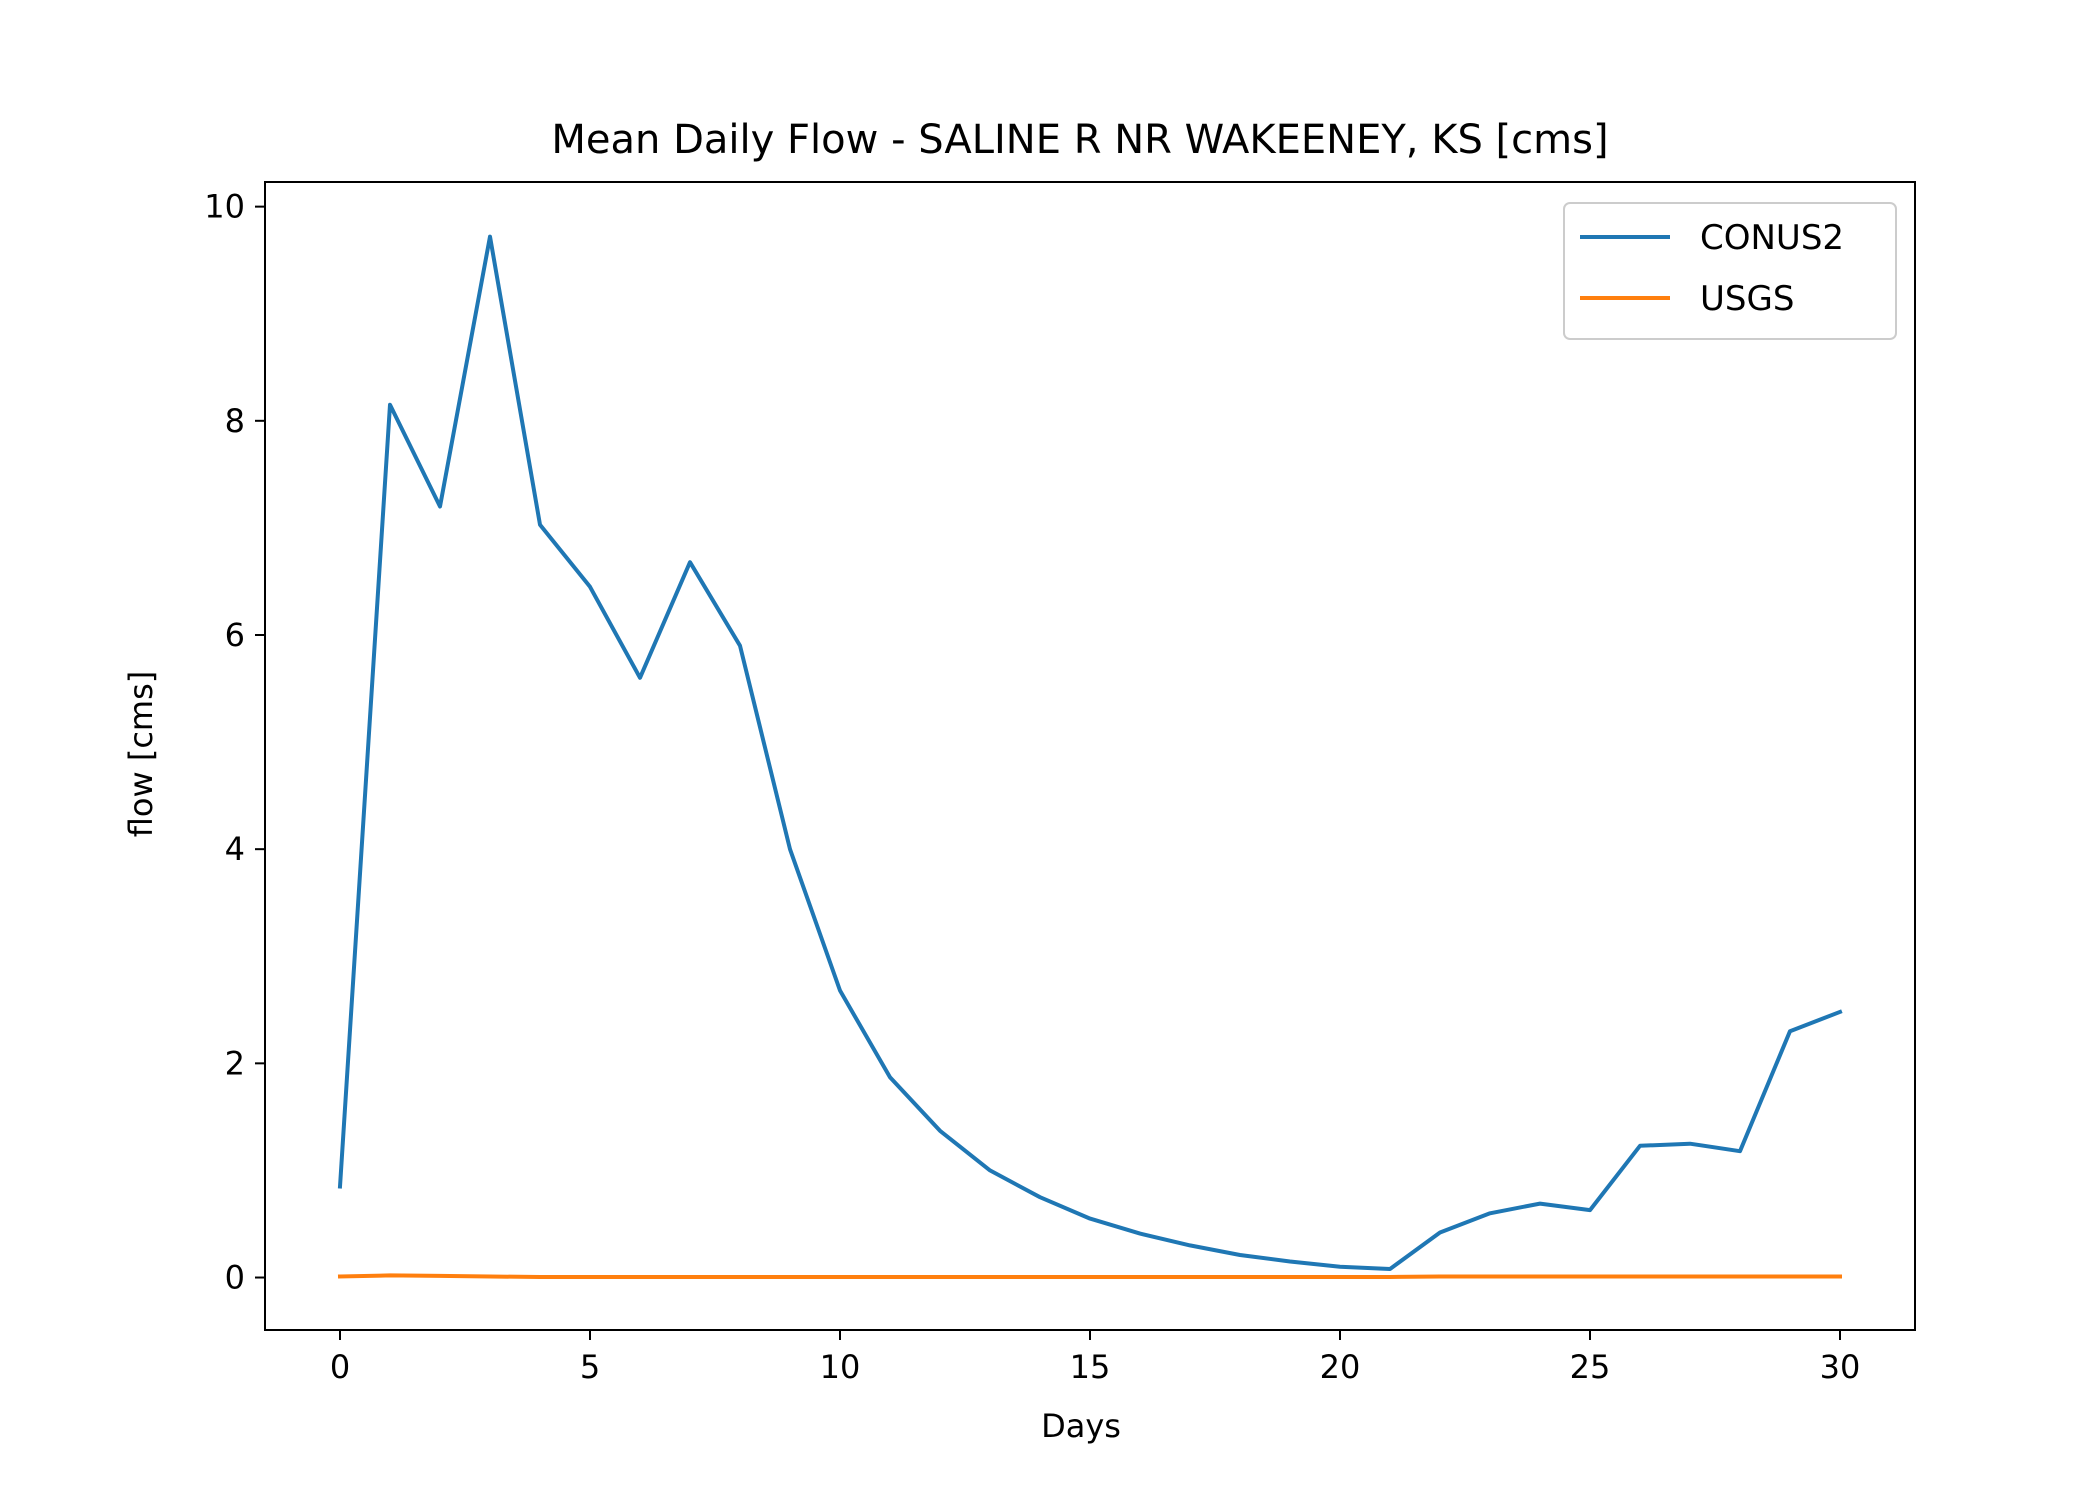 The height and width of the screenshot is (1500, 2100). I want to click on x-axis-label: Days, so click(1081, 1426).